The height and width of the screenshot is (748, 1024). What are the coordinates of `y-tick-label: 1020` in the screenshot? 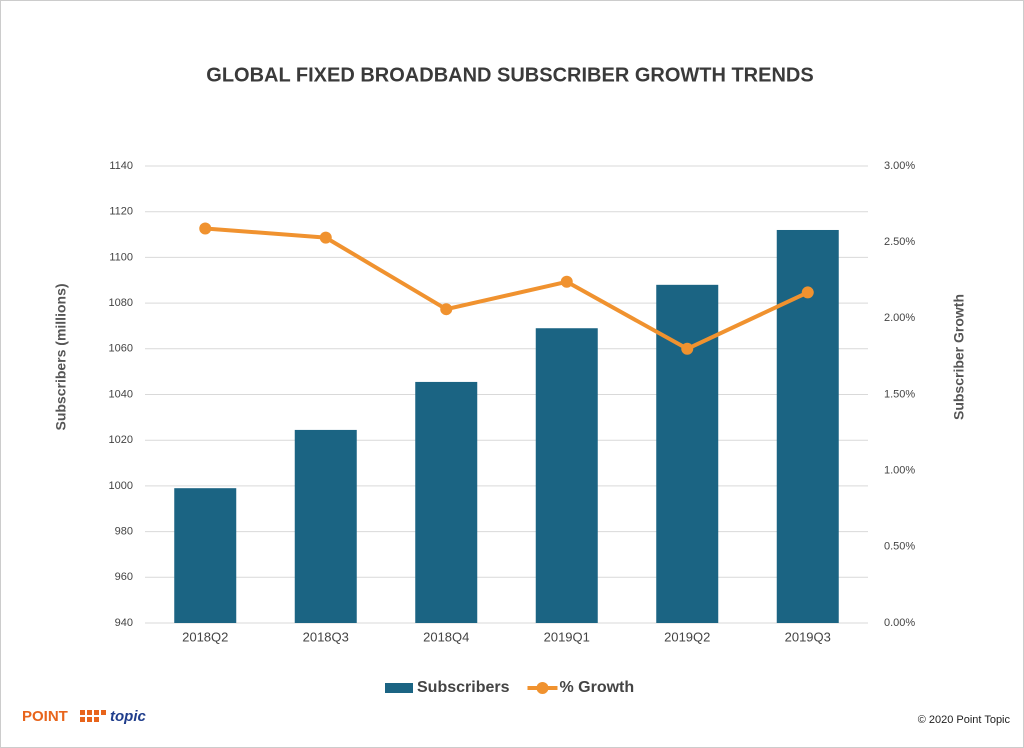 It's located at (121, 440).